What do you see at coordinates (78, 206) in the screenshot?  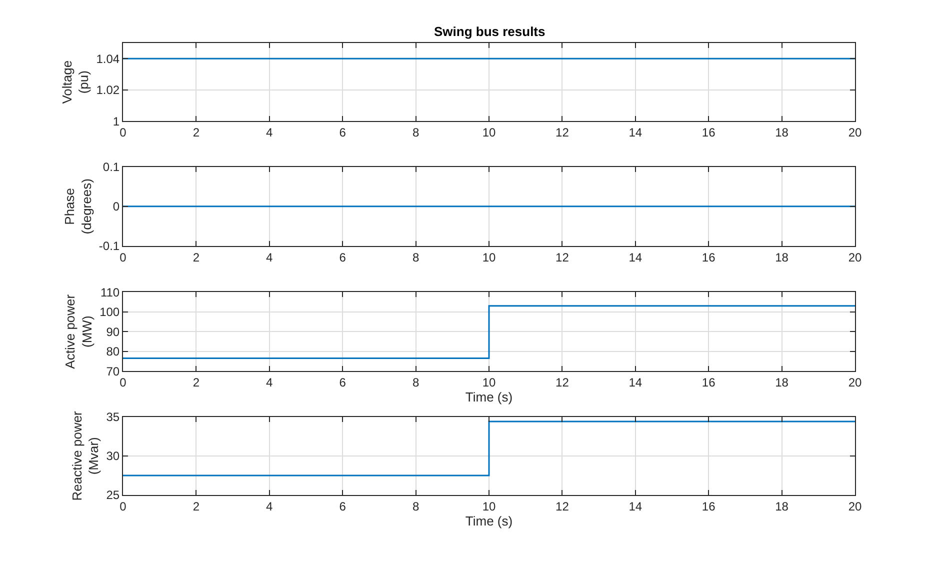 I see `y-axis-title: Phase (degrees)` at bounding box center [78, 206].